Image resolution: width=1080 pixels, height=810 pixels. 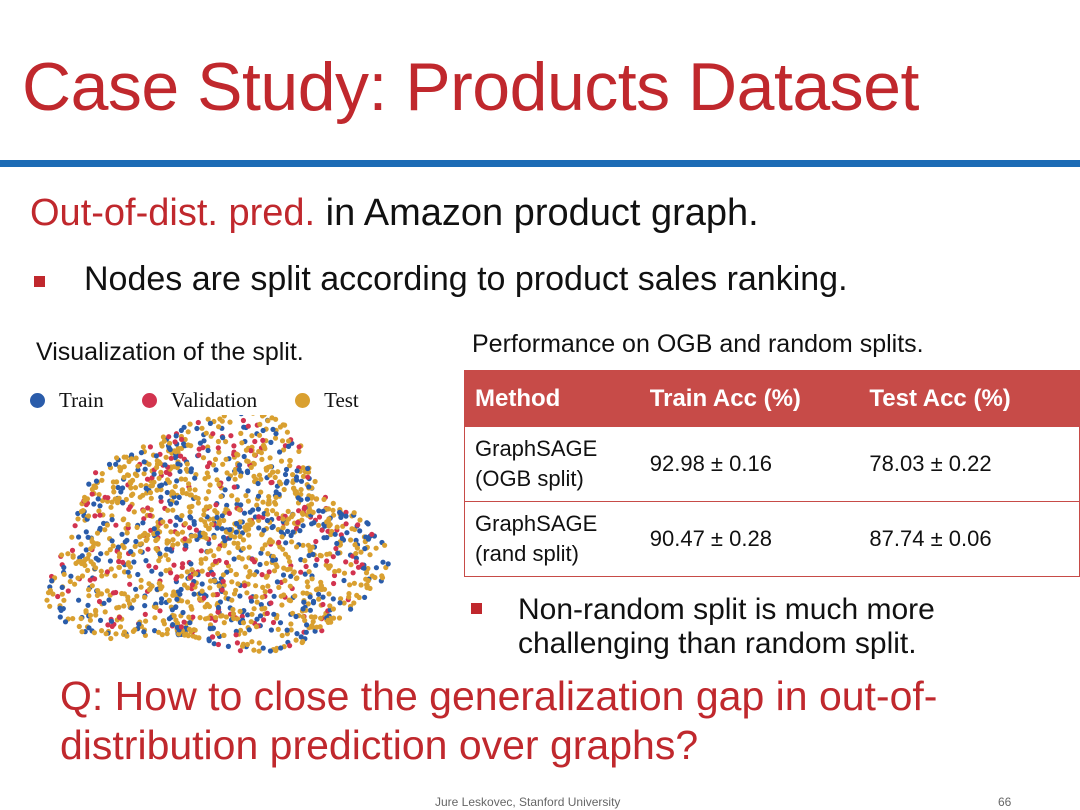 What do you see at coordinates (217, 534) in the screenshot?
I see `split-visualization` at bounding box center [217, 534].